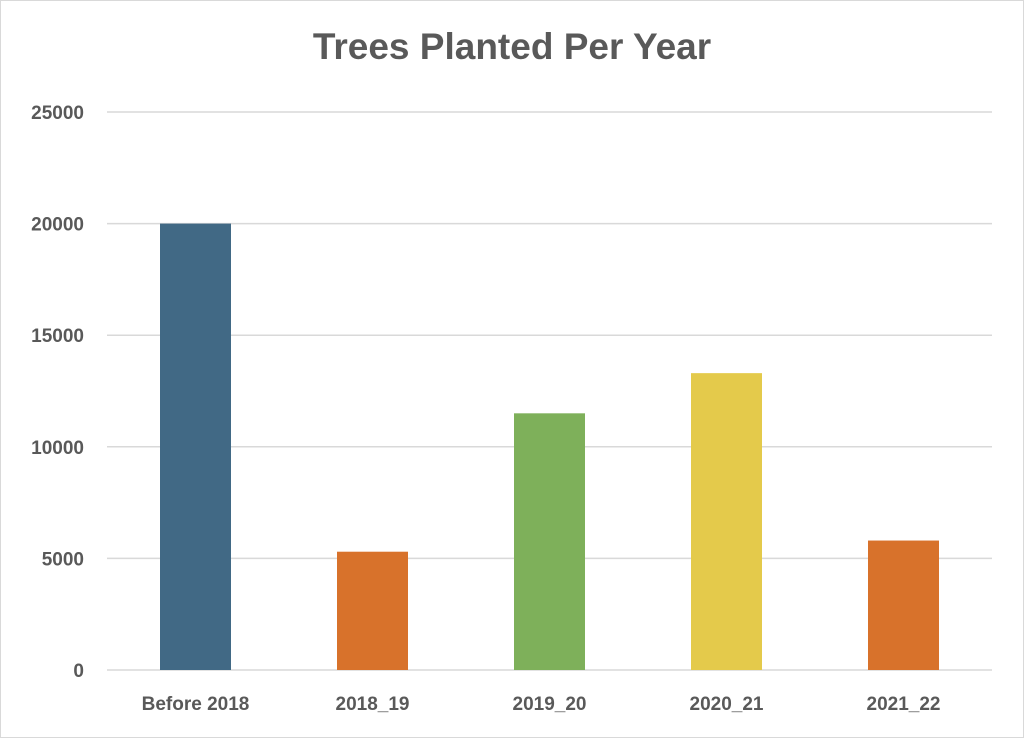 This screenshot has width=1024, height=738. I want to click on y-tick-label: 20000, so click(57, 225).